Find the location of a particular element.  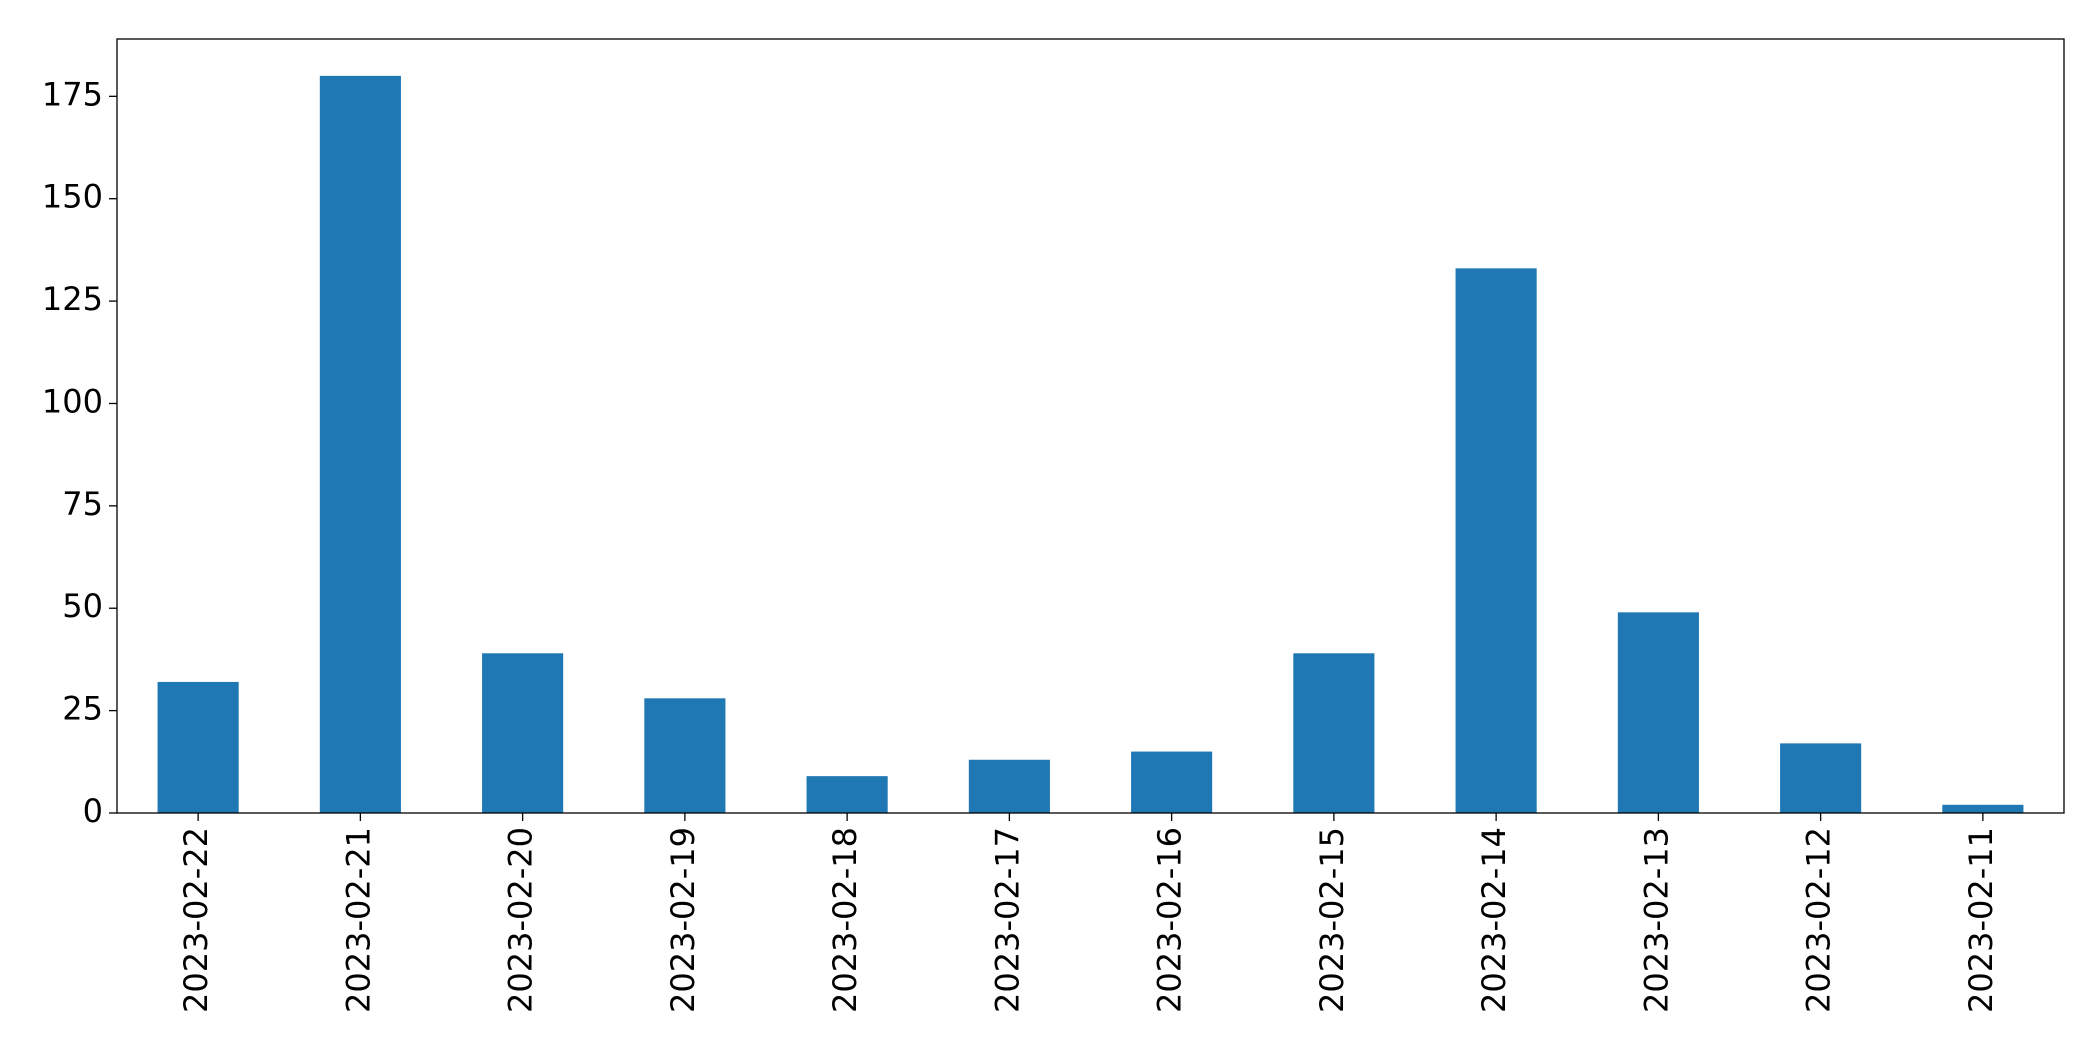

x-tick-label: 2023-02-21 is located at coordinates (358, 920).